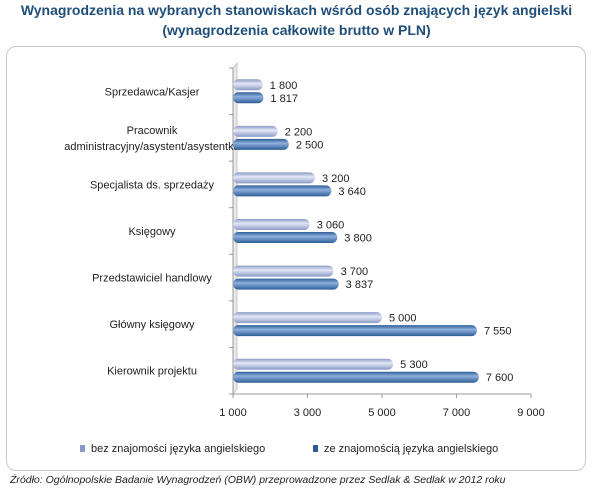 The image size is (593, 495). I want to click on legend-label: bez znajomości języka angielskiego, so click(178, 449).